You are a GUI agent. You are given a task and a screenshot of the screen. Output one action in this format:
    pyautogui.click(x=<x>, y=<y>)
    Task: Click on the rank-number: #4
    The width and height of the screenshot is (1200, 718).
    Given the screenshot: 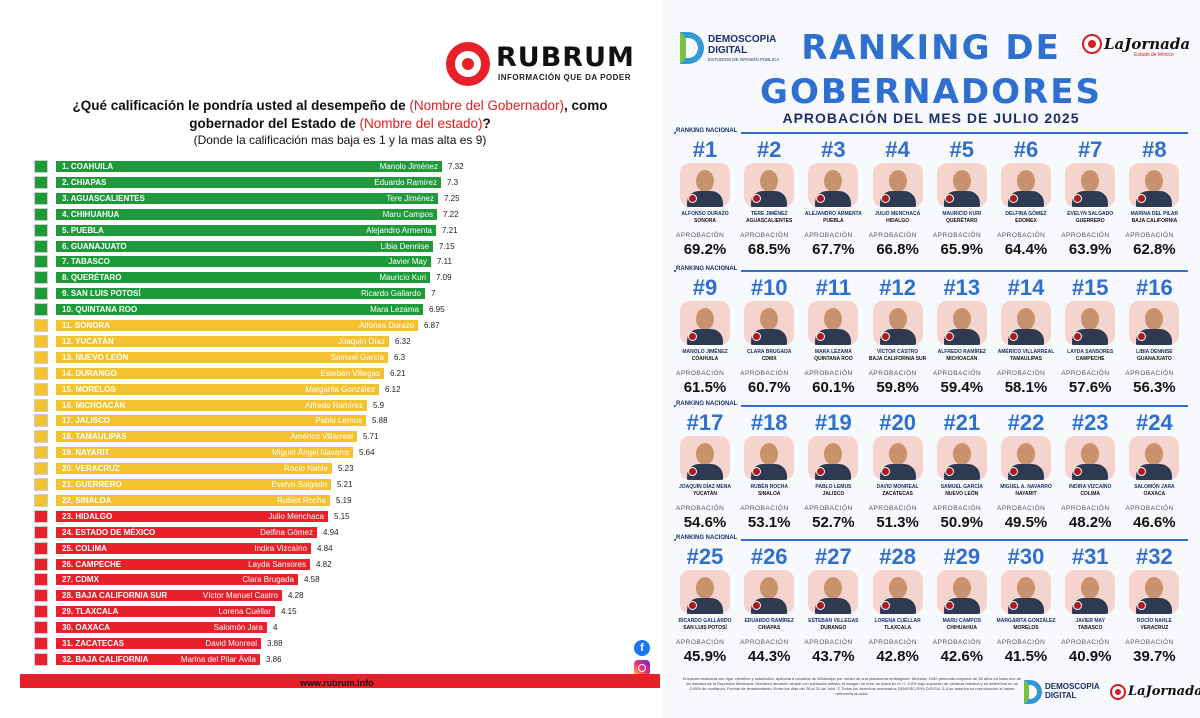 What is the action you would take?
    pyautogui.click(x=897, y=149)
    